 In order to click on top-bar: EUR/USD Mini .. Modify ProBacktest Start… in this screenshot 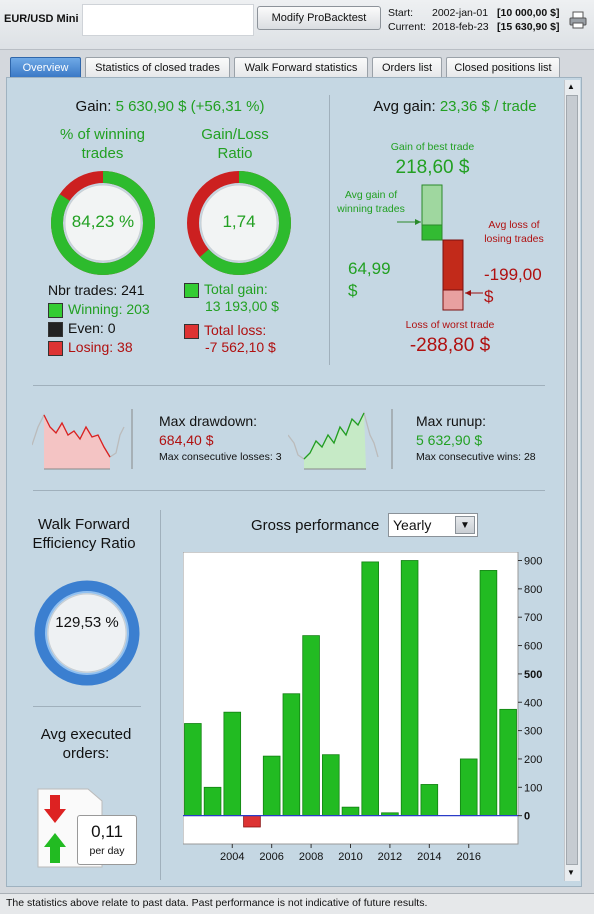, I will do `click(297, 25)`.